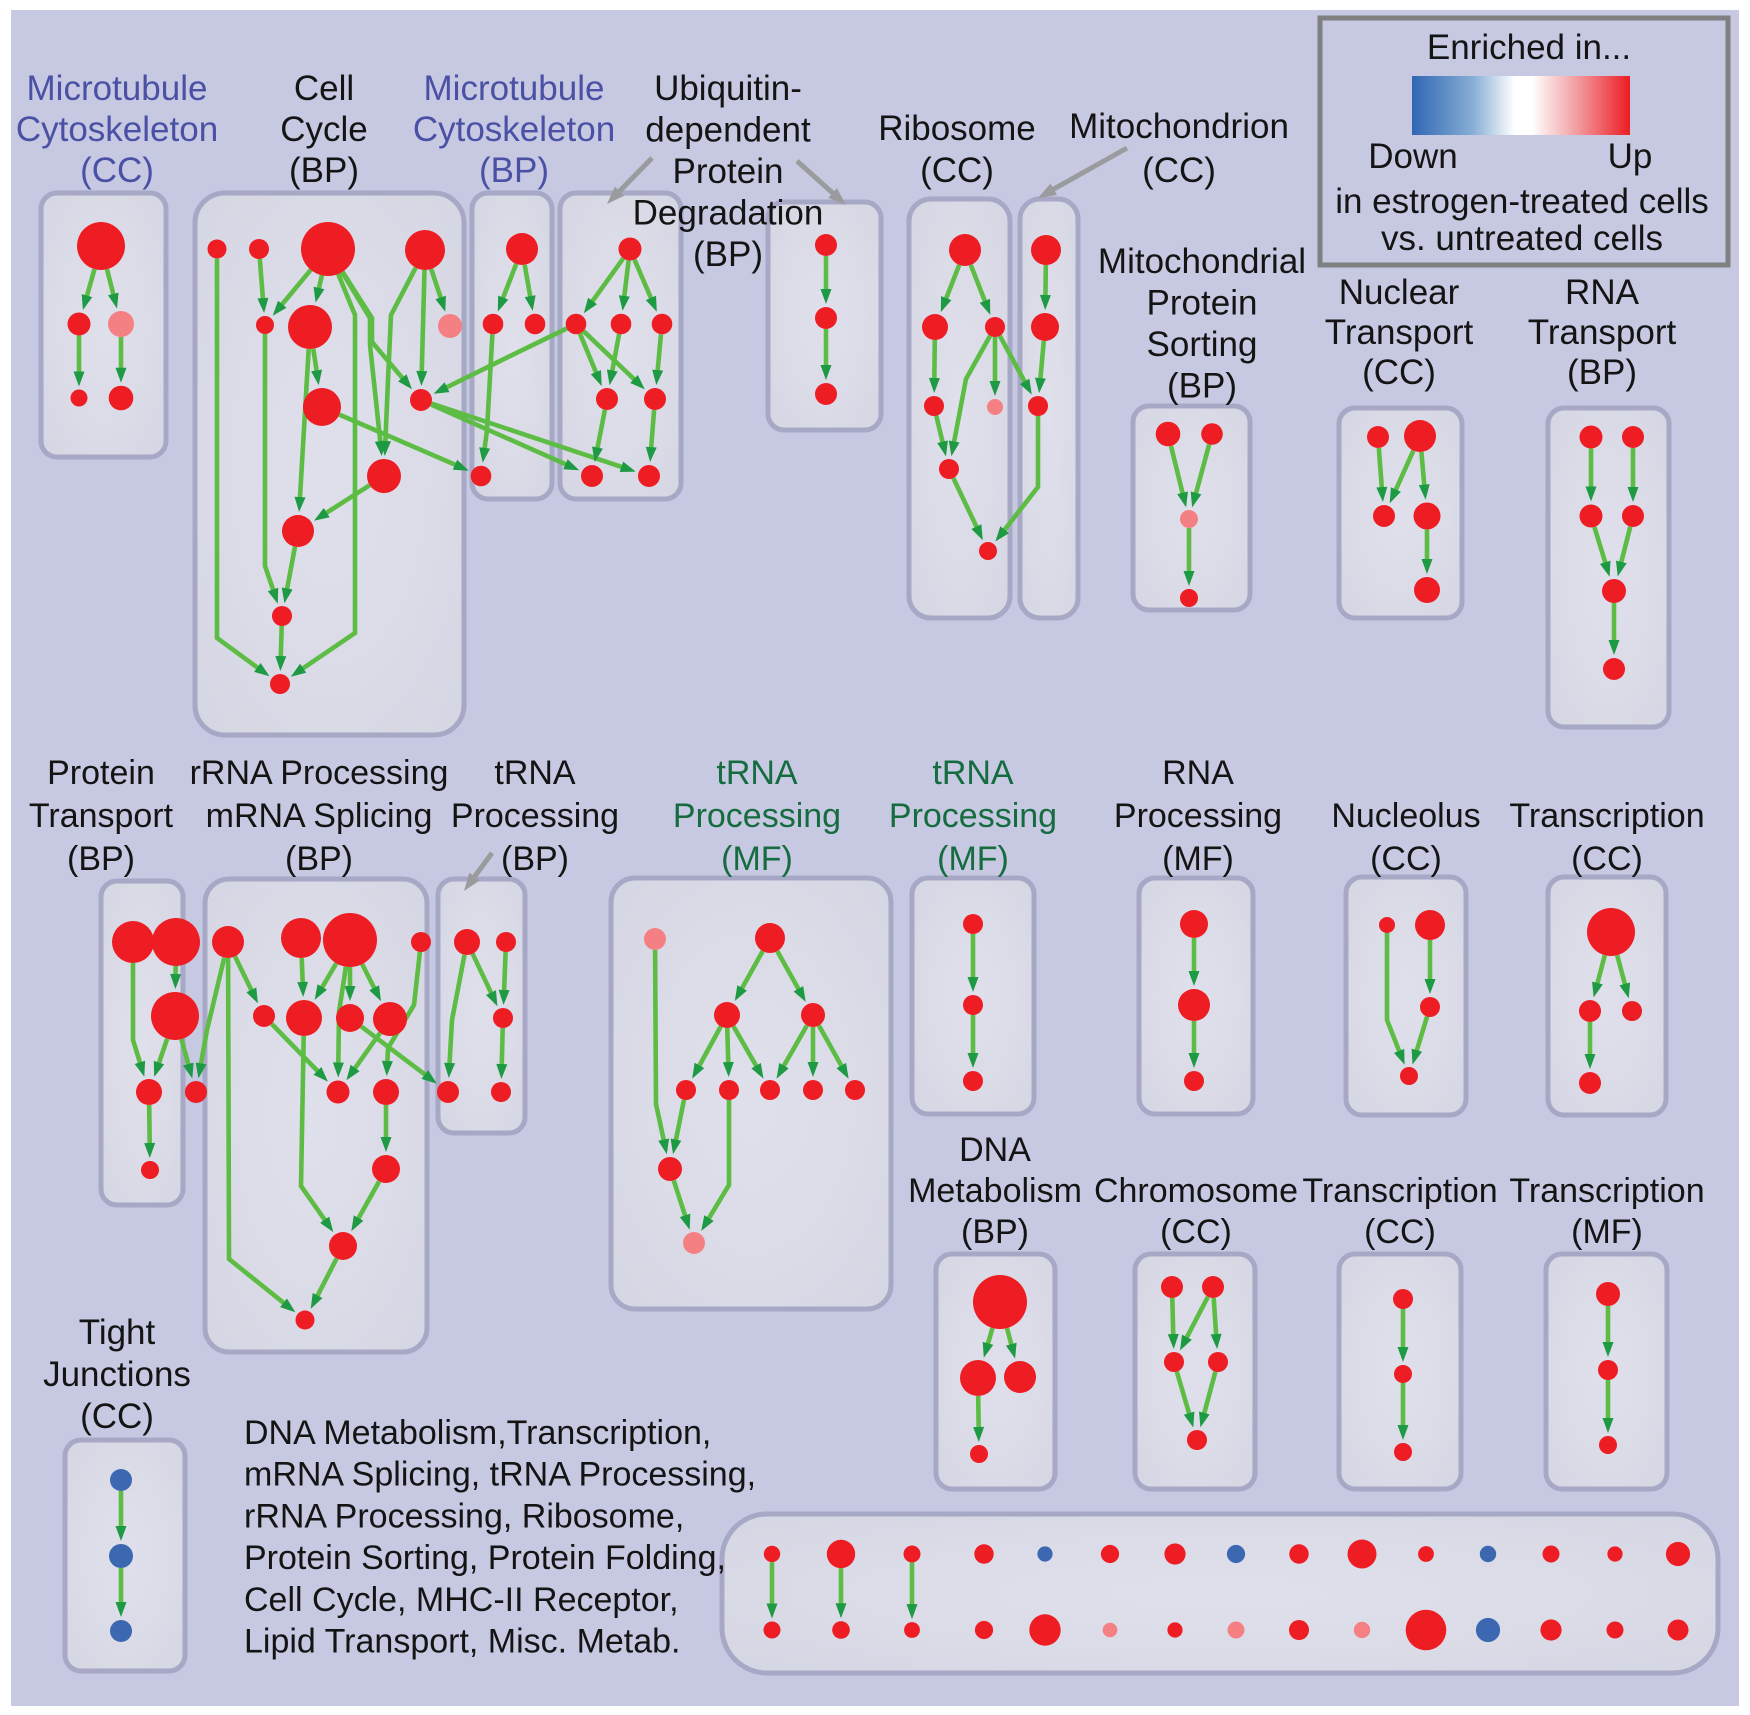 Image resolution: width=1750 pixels, height=1715 pixels. What do you see at coordinates (1405, 816) in the screenshot?
I see `svg-text: Nucleolus` at bounding box center [1405, 816].